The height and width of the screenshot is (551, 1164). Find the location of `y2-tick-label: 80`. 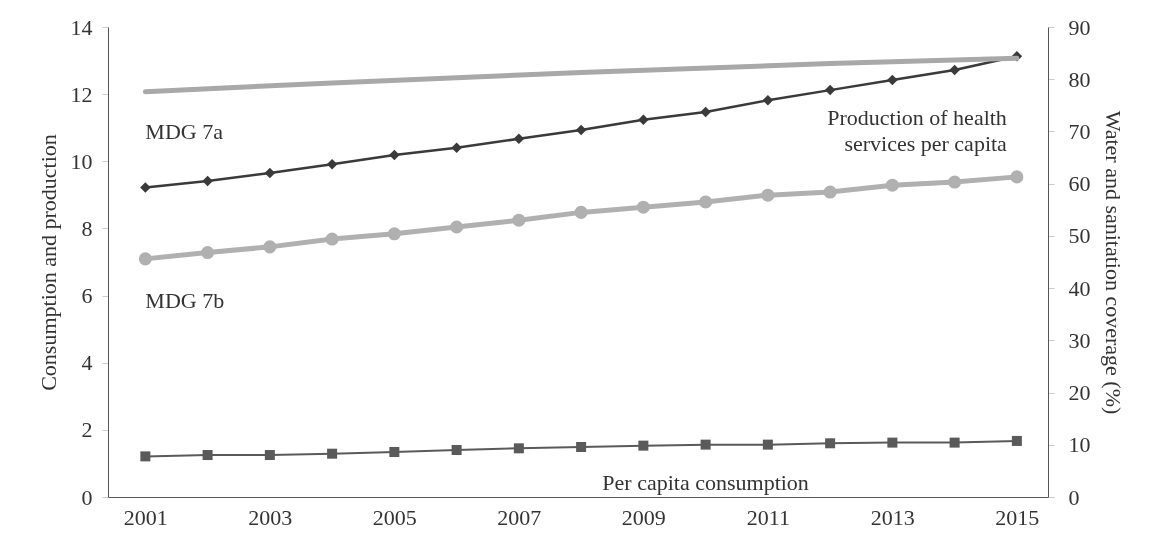

y2-tick-label: 80 is located at coordinates (1079, 79).